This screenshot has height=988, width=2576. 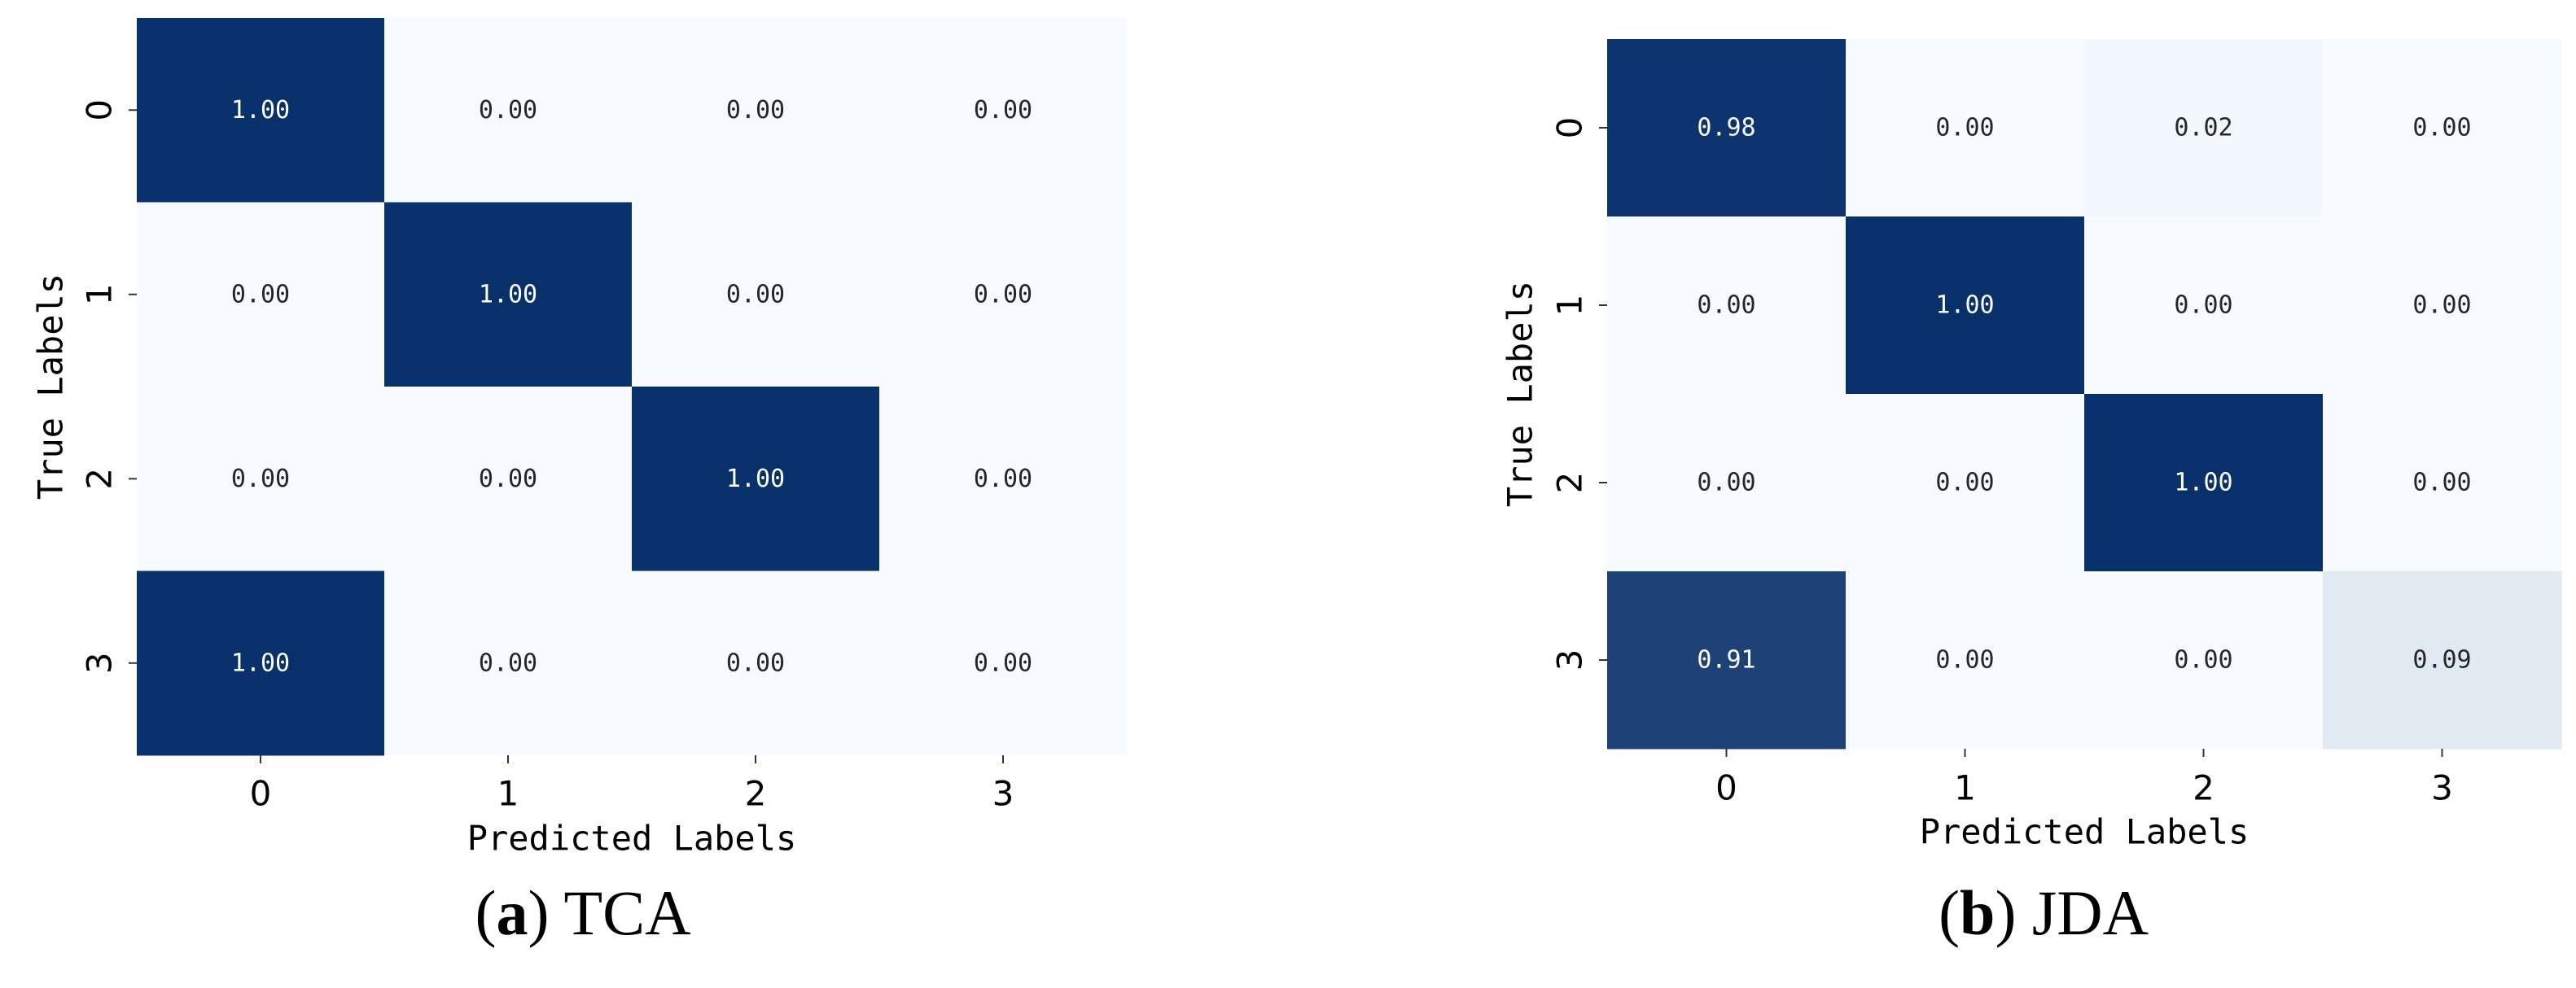 I want to click on cell-value-label: 0.02, so click(x=2203, y=128).